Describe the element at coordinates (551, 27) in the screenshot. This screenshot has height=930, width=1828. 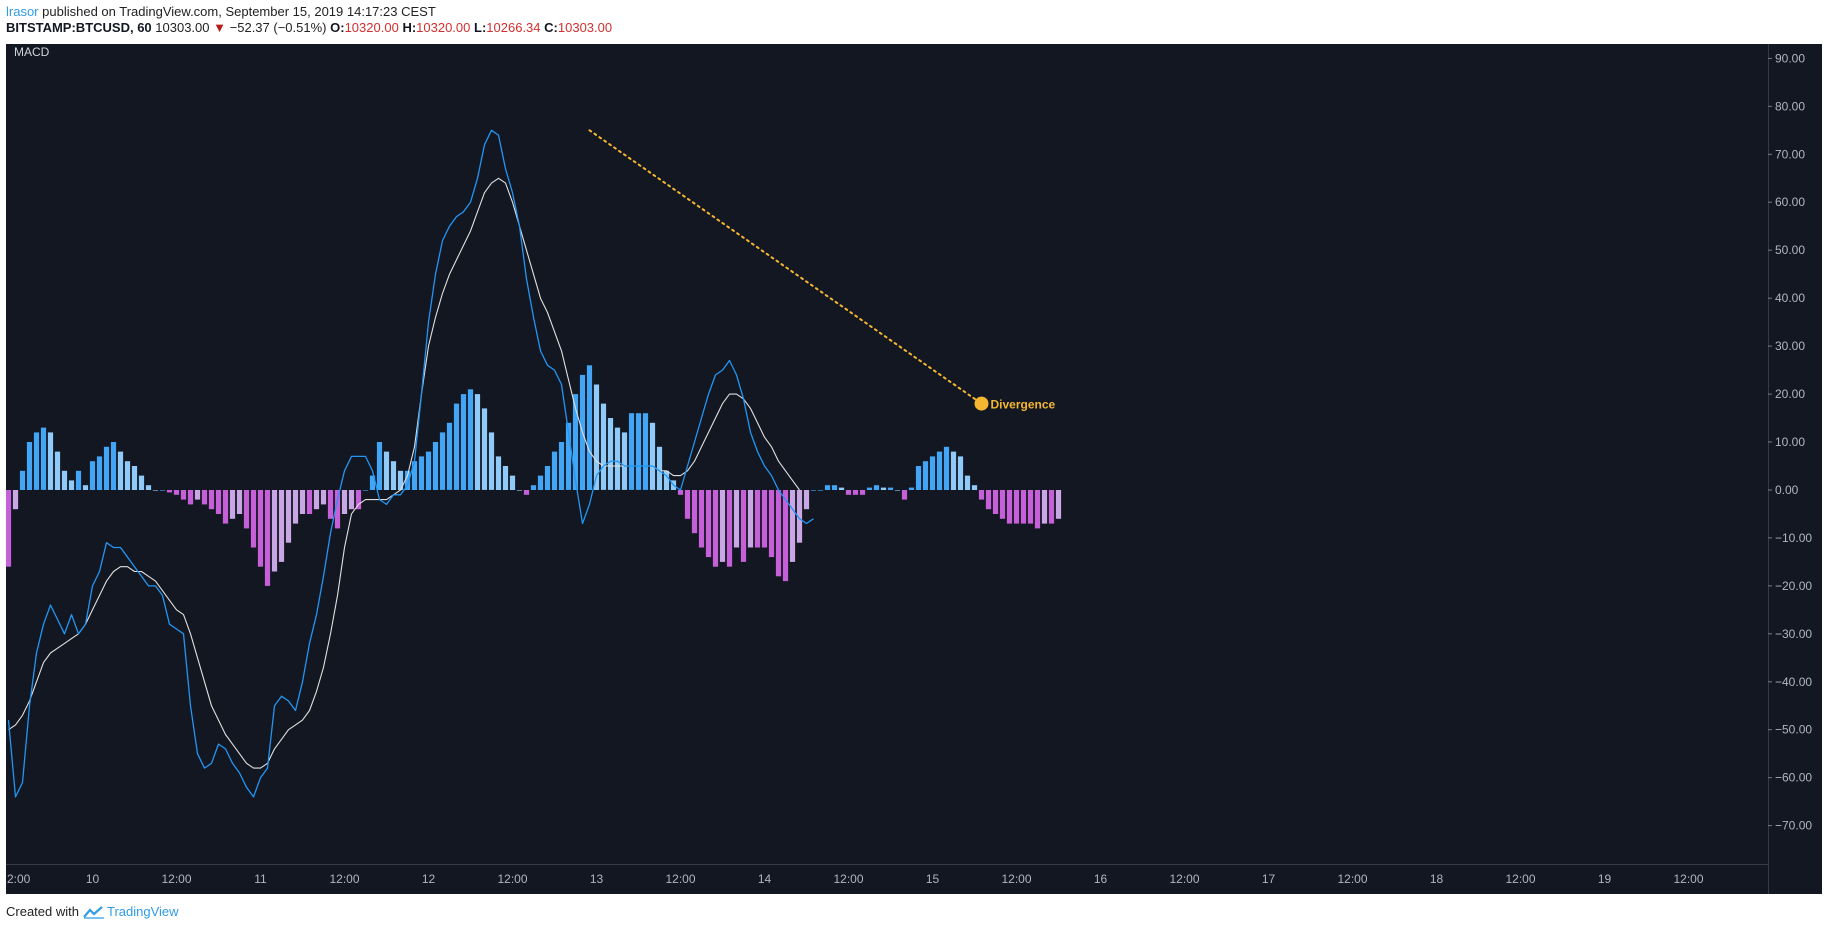
I see `close-label: C:` at that location.